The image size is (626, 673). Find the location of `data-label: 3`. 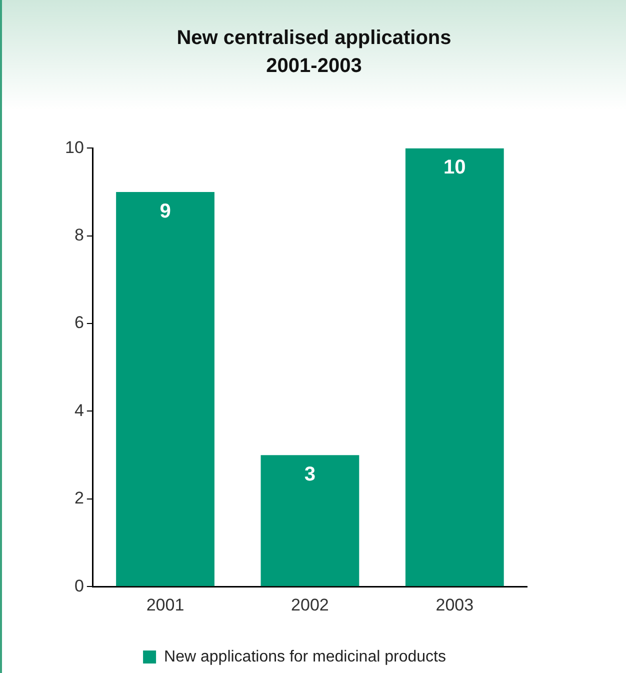

data-label: 3 is located at coordinates (310, 475).